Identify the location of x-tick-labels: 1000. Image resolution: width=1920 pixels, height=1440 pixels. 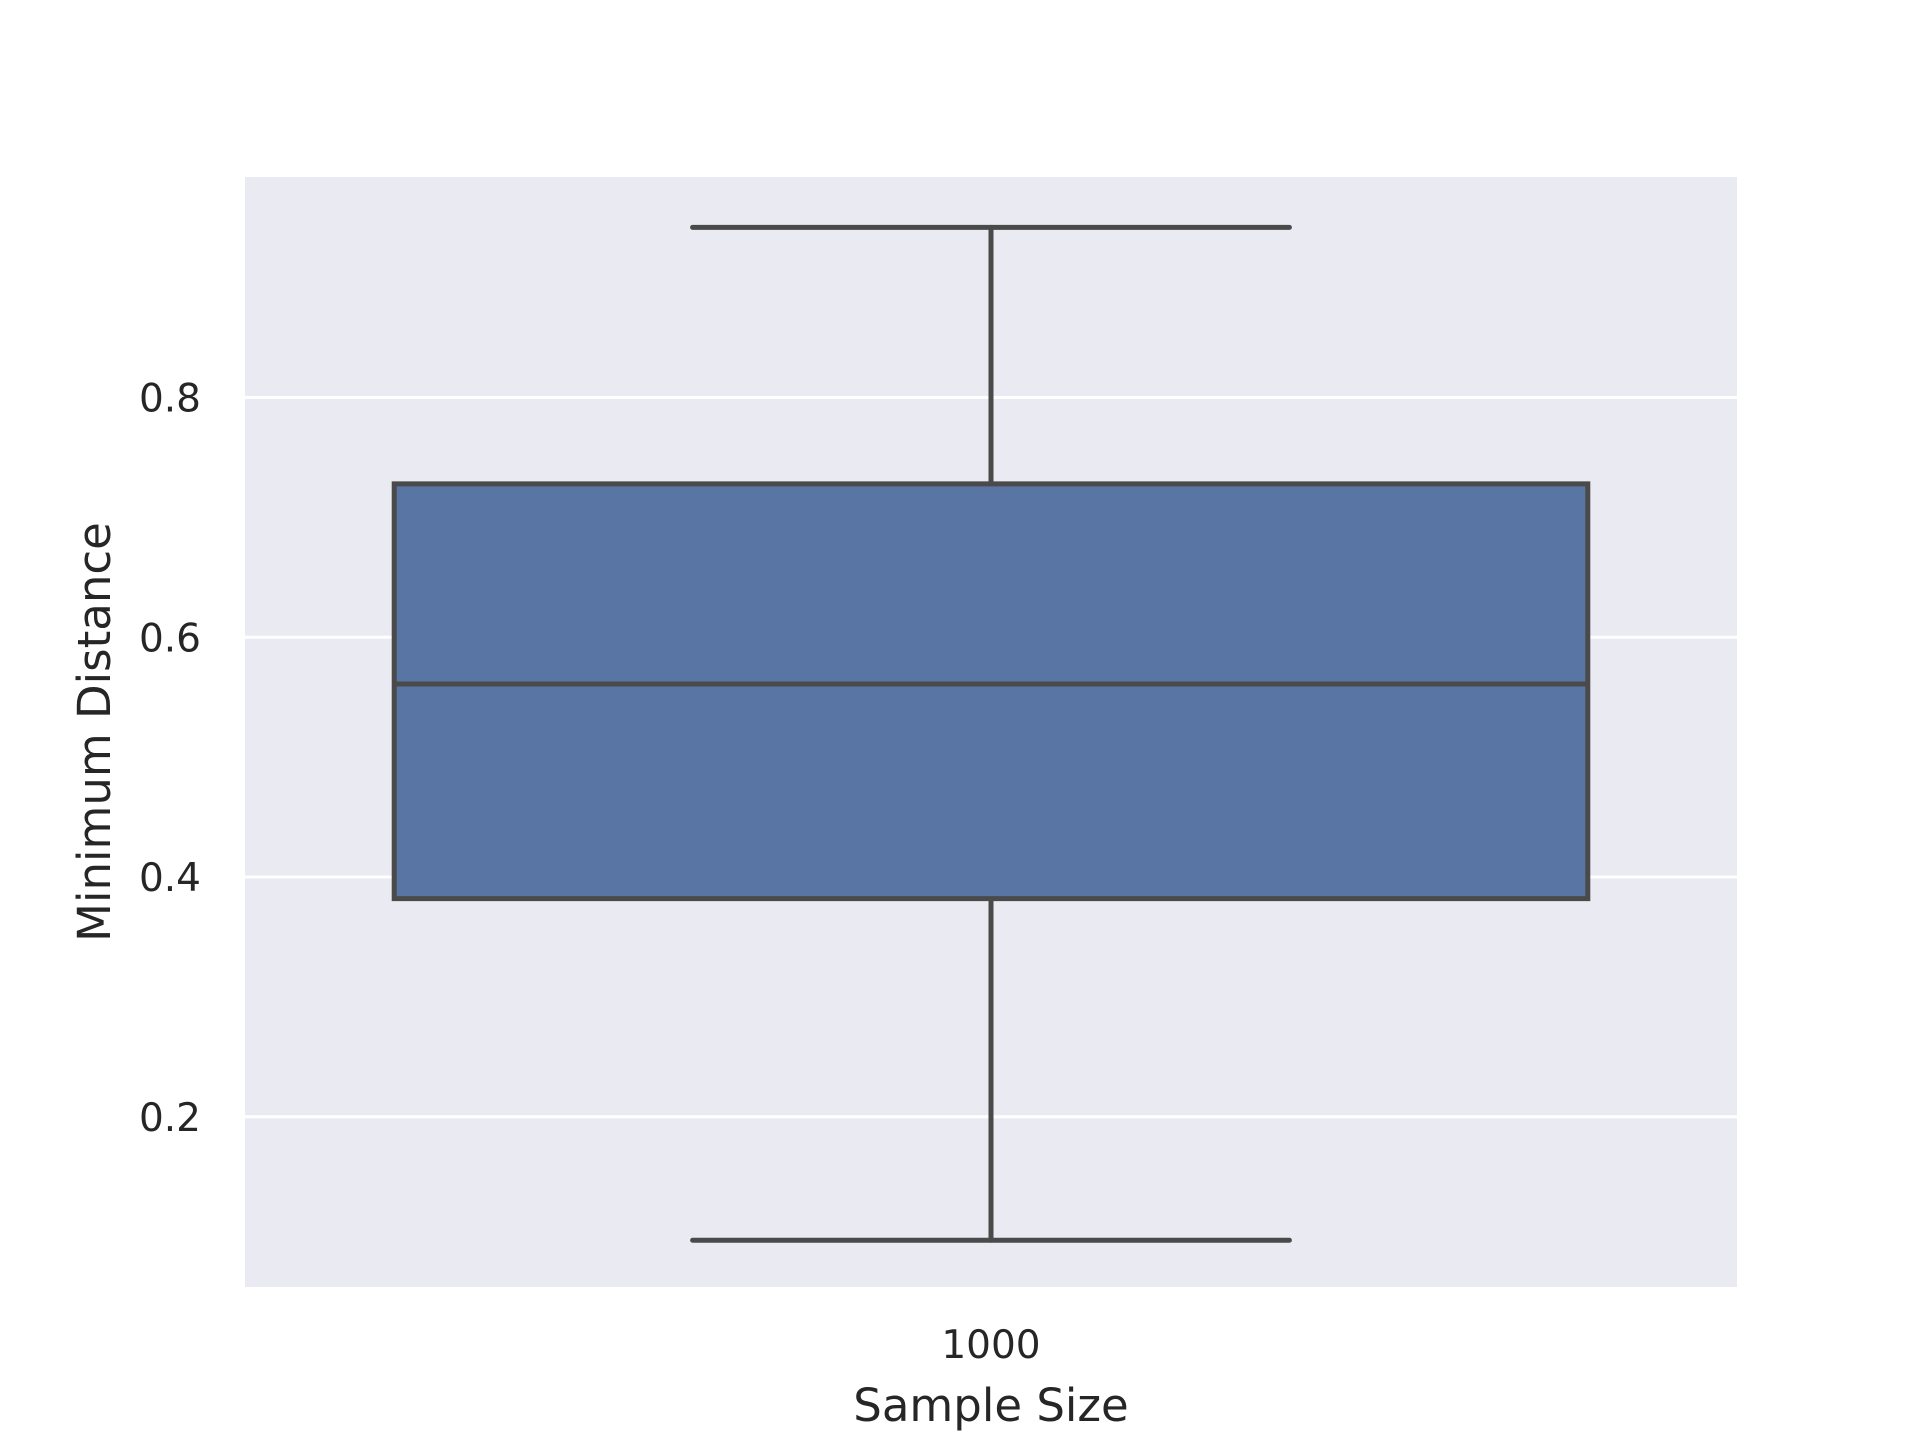
(990, 1345).